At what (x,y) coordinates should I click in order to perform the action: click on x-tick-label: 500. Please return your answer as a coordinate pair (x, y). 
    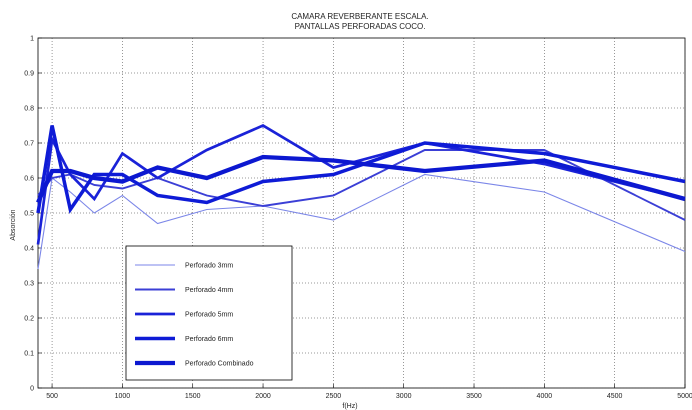
    Looking at the image, I should click on (52, 396).